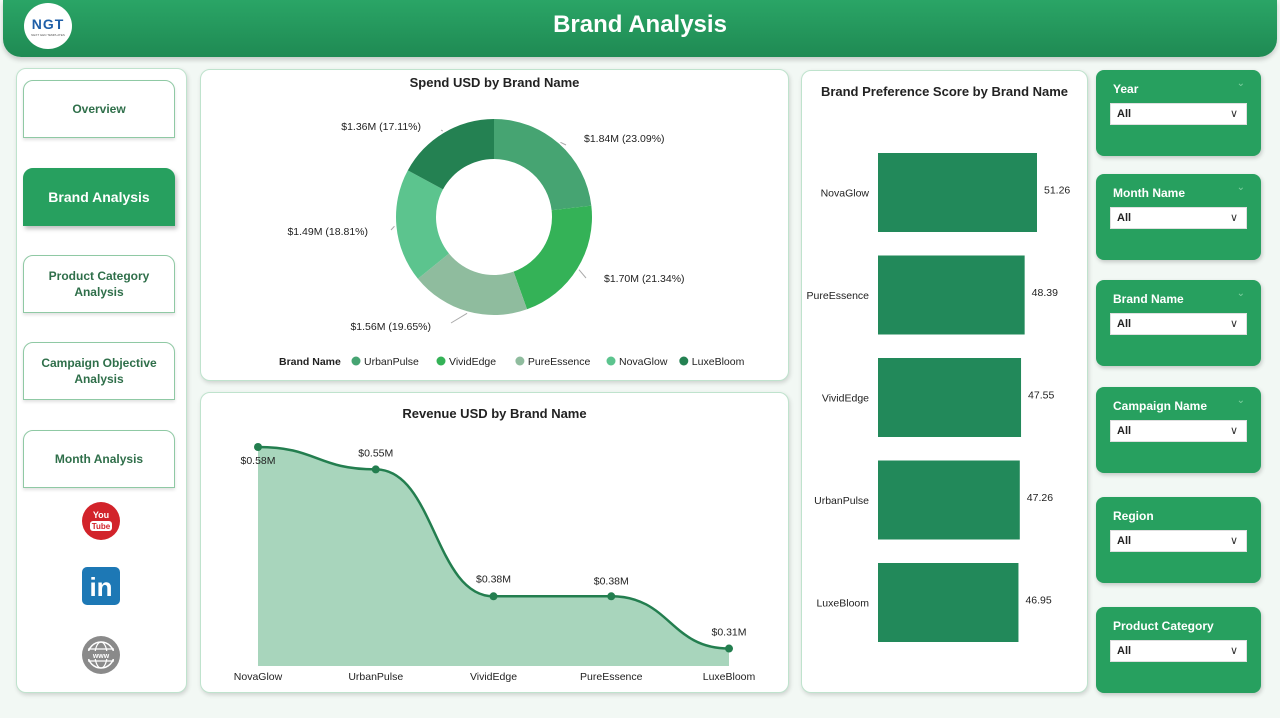  What do you see at coordinates (99, 459) in the screenshot?
I see `nav-button-month-analysis: Month Analysis` at bounding box center [99, 459].